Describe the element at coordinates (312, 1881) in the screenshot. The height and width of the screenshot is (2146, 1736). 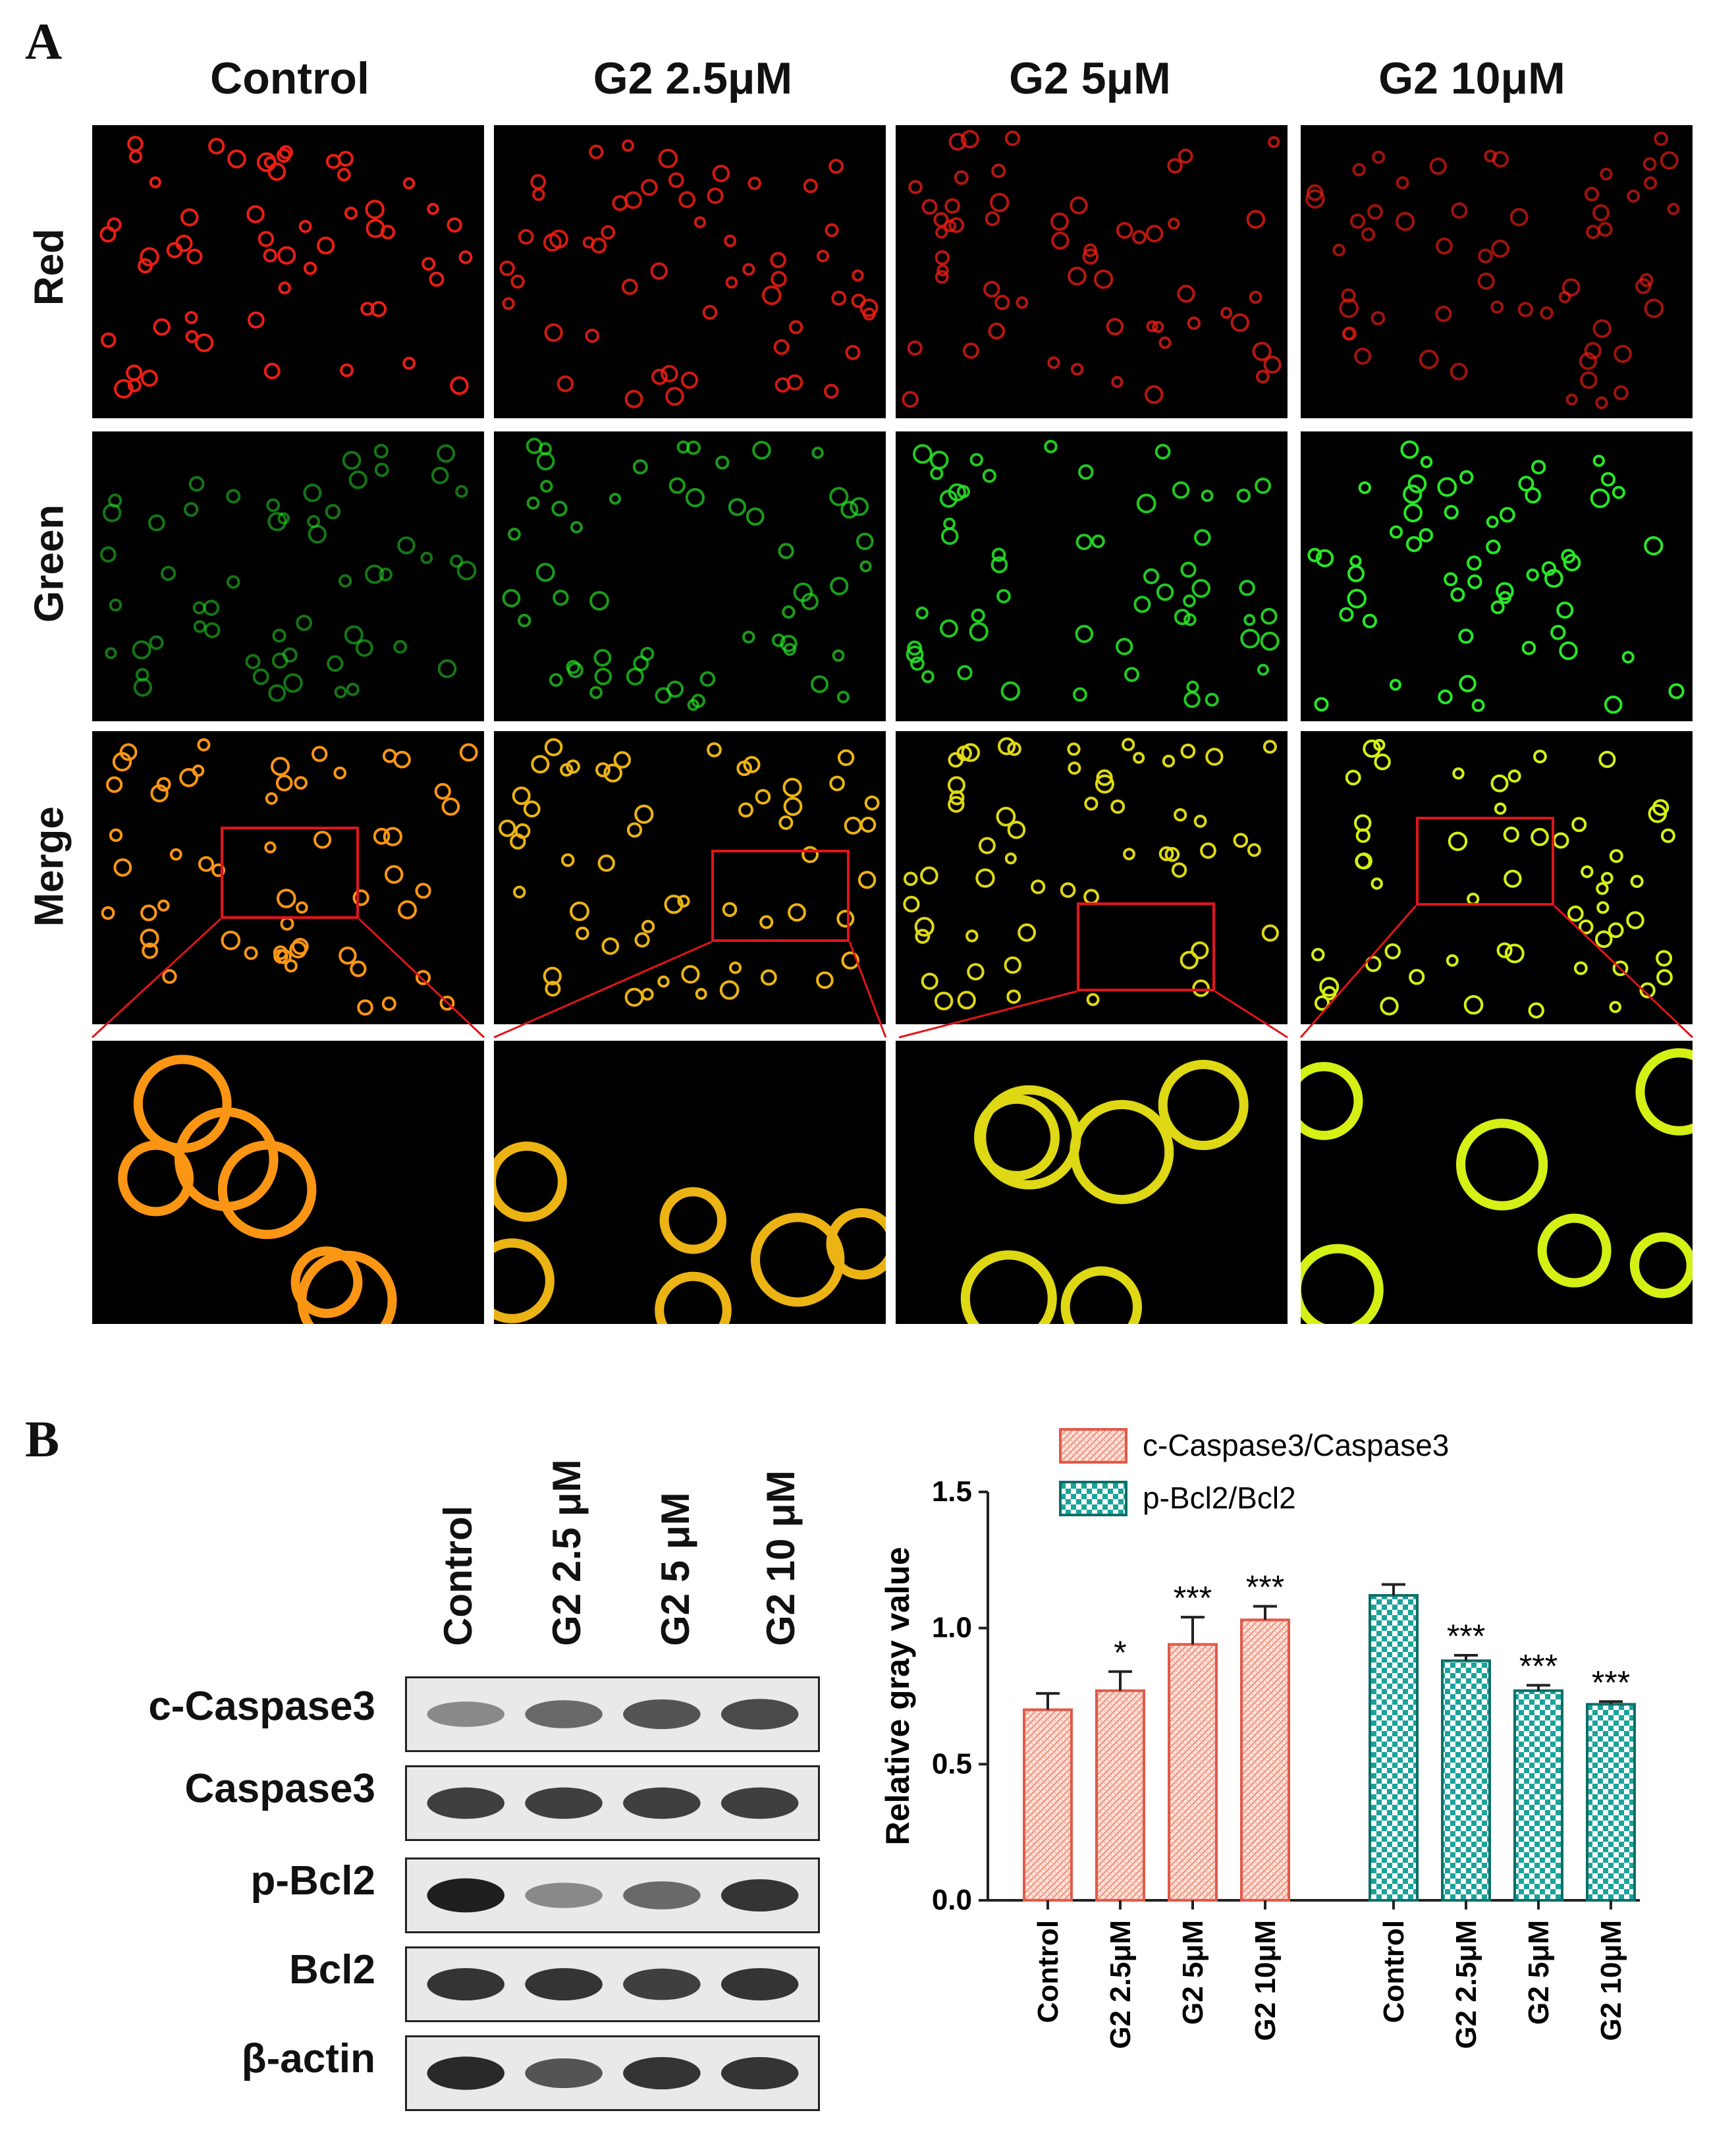
I see `blot-label-p-bcl2: p-Bcl2` at that location.